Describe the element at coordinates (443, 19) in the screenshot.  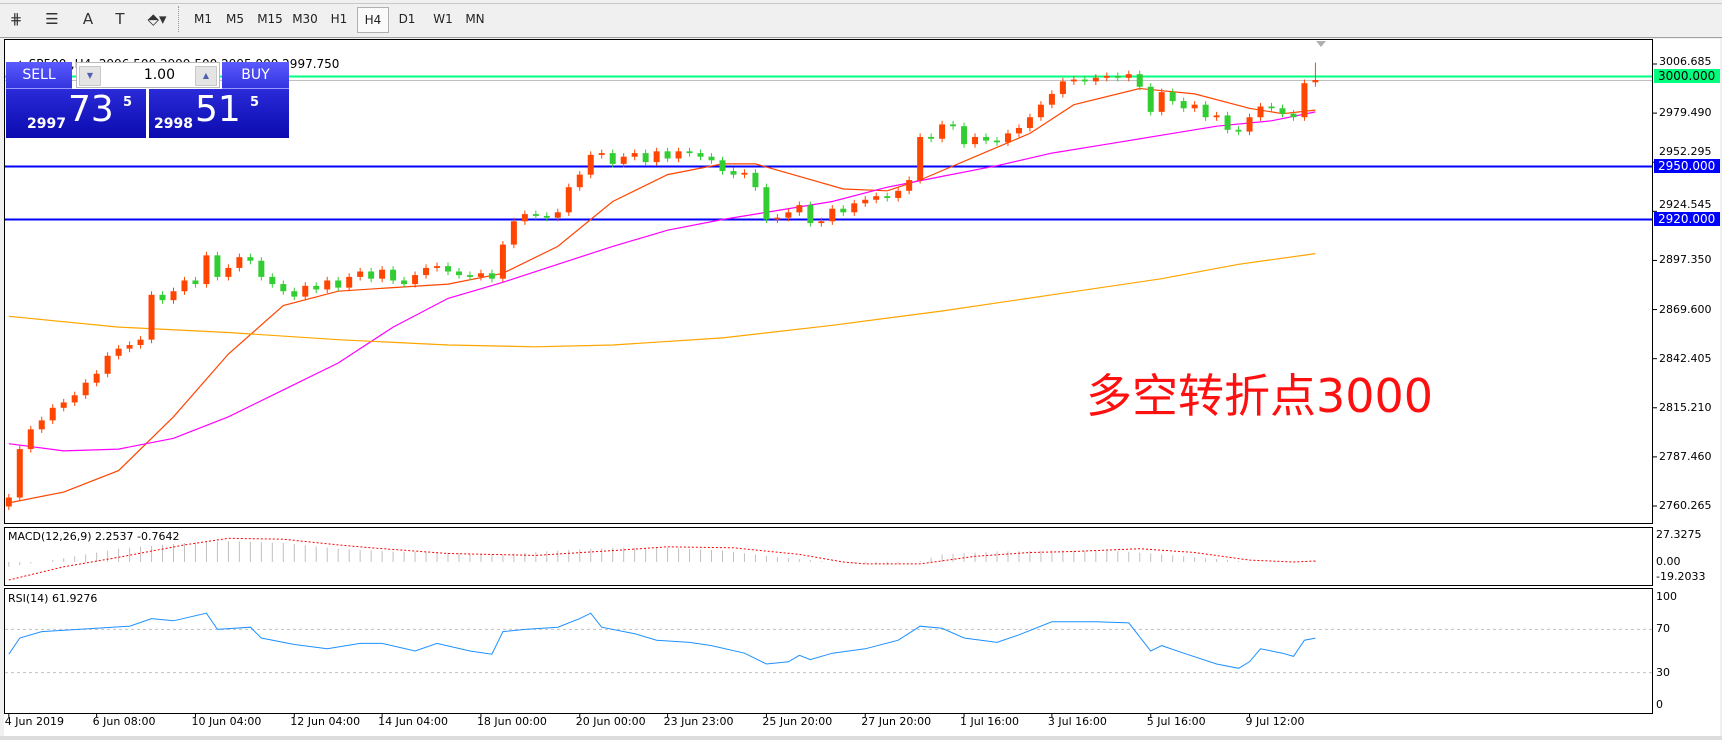
I see `timeframe-w1-button: W1` at that location.